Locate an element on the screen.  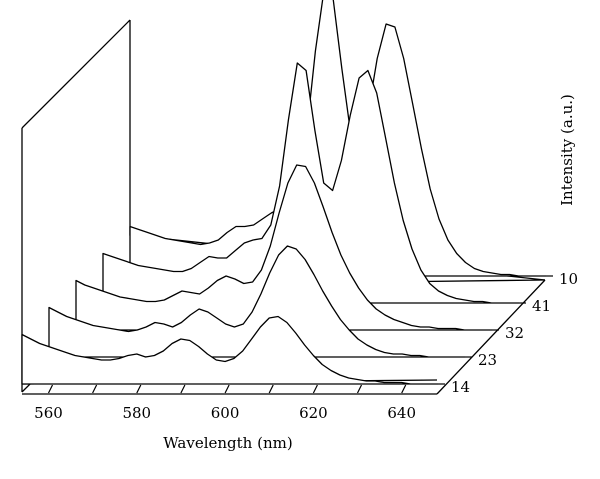
depth-label-10: 10 is located at coordinates (568, 279).